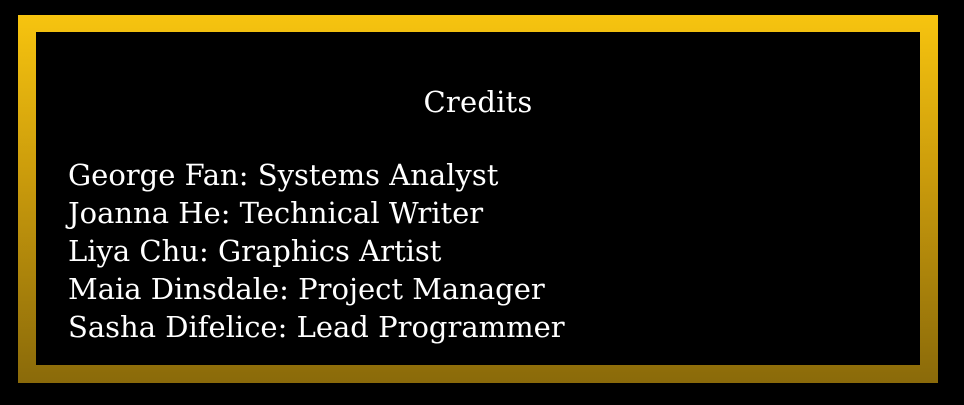 This screenshot has width=964, height=405. Describe the element at coordinates (283, 175) in the screenshot. I see `credit-line: George Fan: Systems Analyst` at that location.